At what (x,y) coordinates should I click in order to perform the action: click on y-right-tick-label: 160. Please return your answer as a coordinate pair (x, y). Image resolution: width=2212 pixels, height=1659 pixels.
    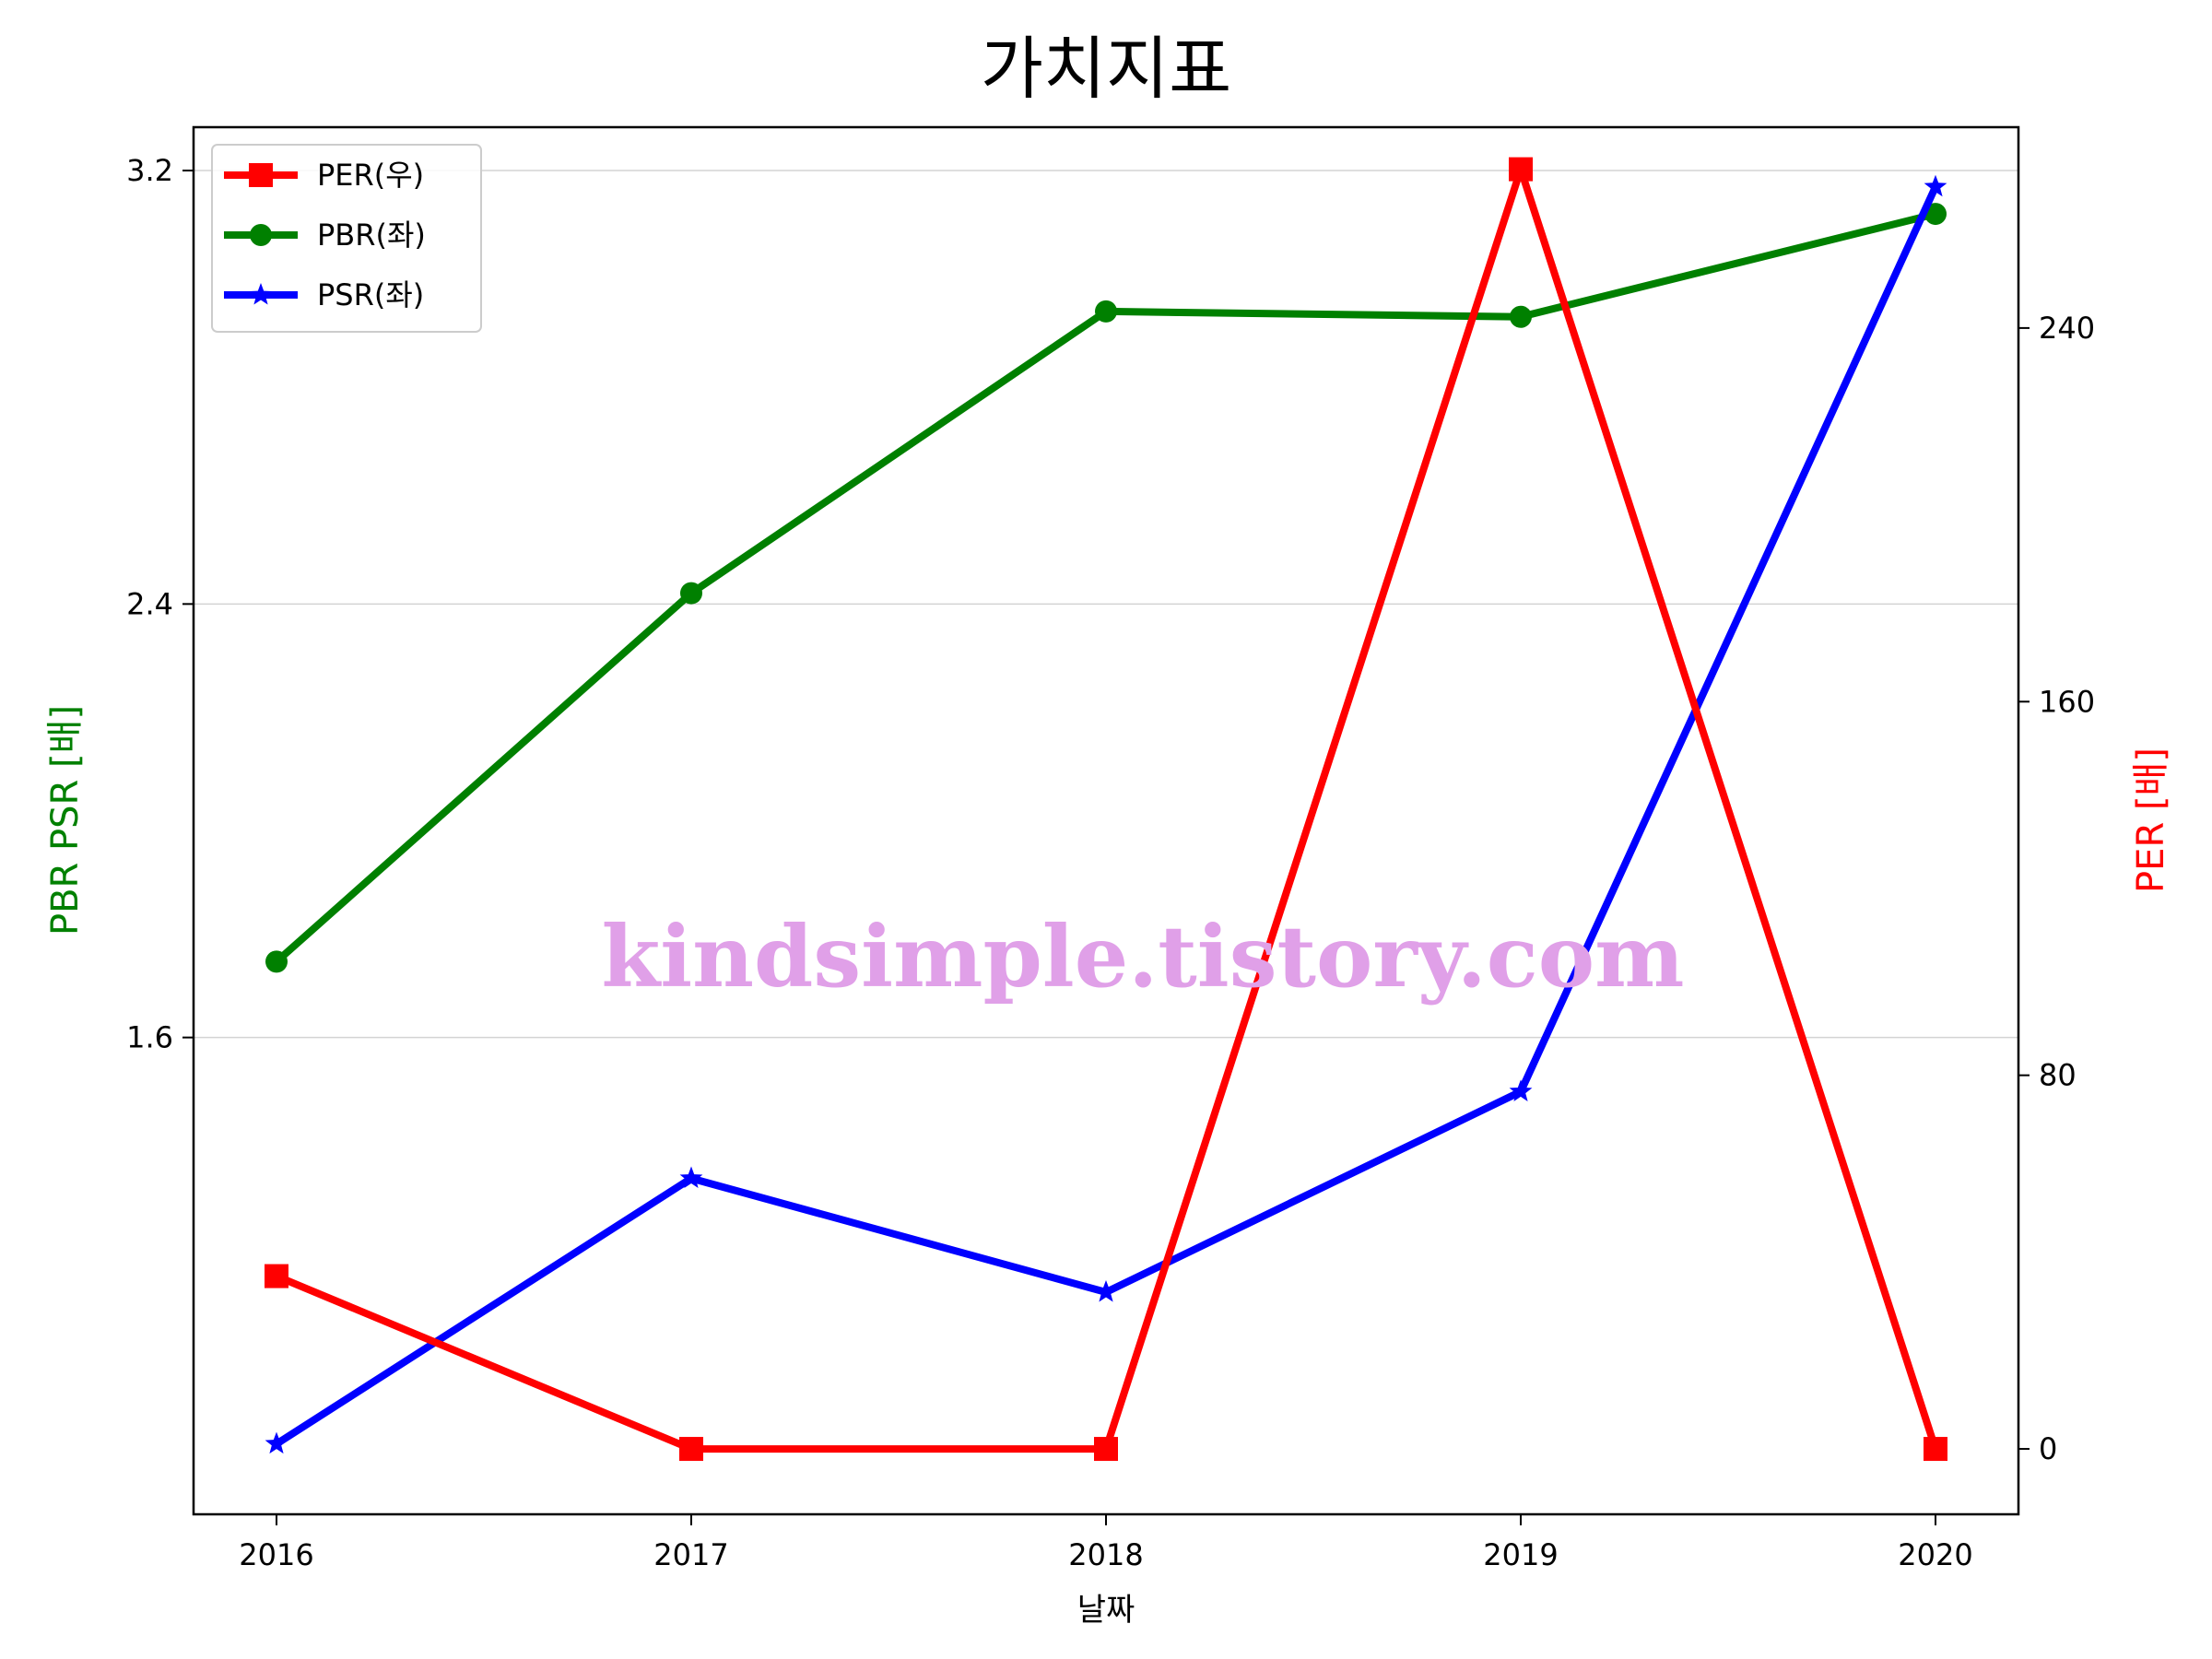
    Looking at the image, I should click on (2067, 701).